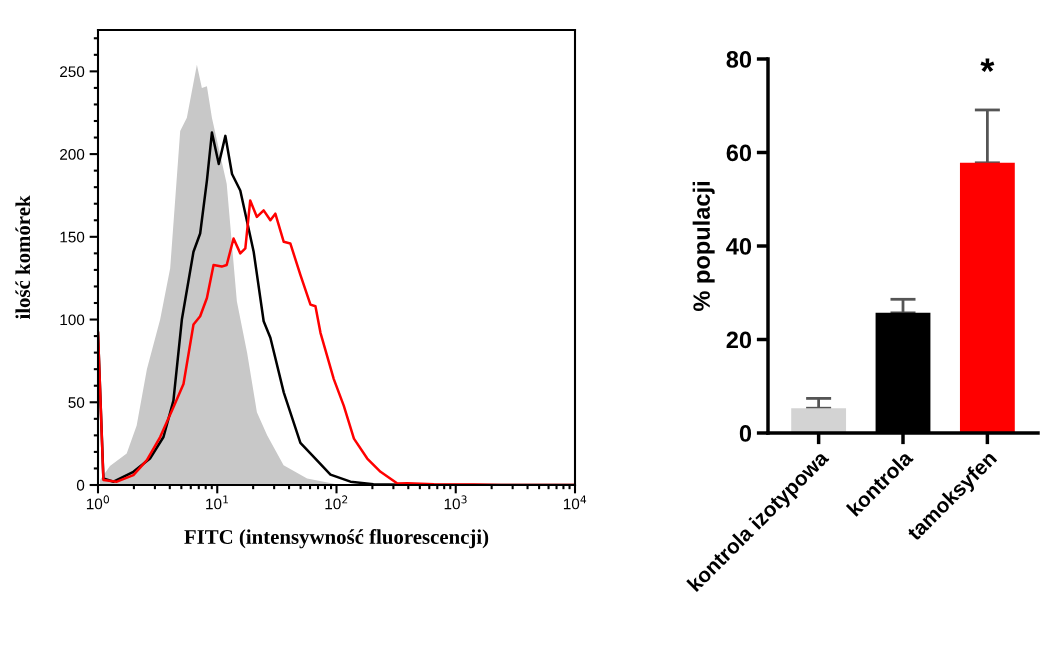  I want to click on y-tick-label: 80, so click(739, 59).